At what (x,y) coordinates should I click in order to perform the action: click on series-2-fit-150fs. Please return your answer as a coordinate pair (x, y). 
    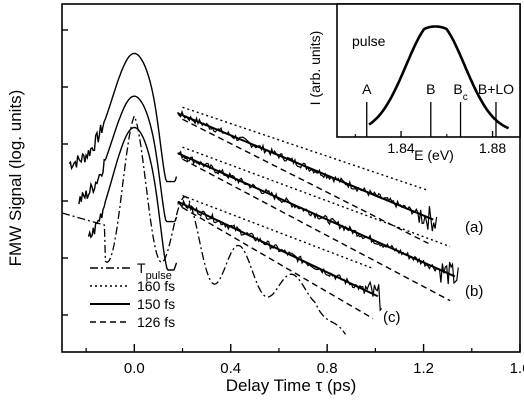
    Looking at the image, I should click on (278, 249).